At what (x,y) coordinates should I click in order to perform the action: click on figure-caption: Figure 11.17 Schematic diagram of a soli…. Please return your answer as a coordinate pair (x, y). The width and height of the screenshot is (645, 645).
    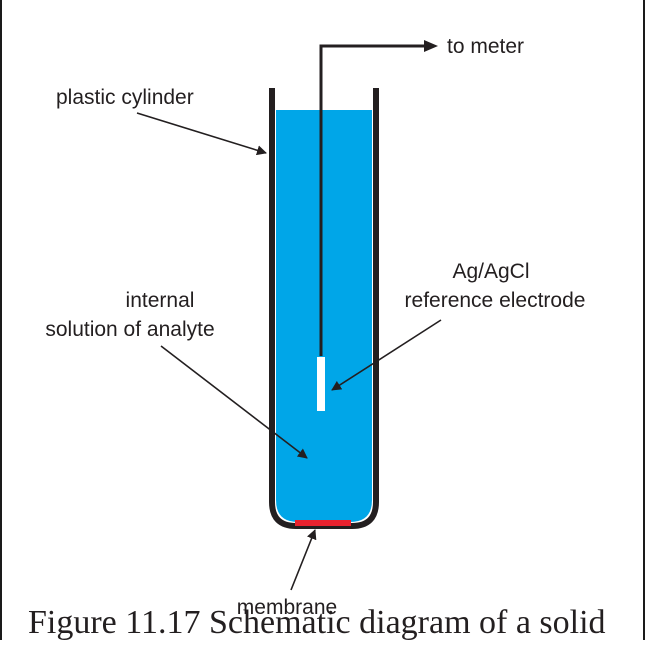
    Looking at the image, I should click on (317, 622).